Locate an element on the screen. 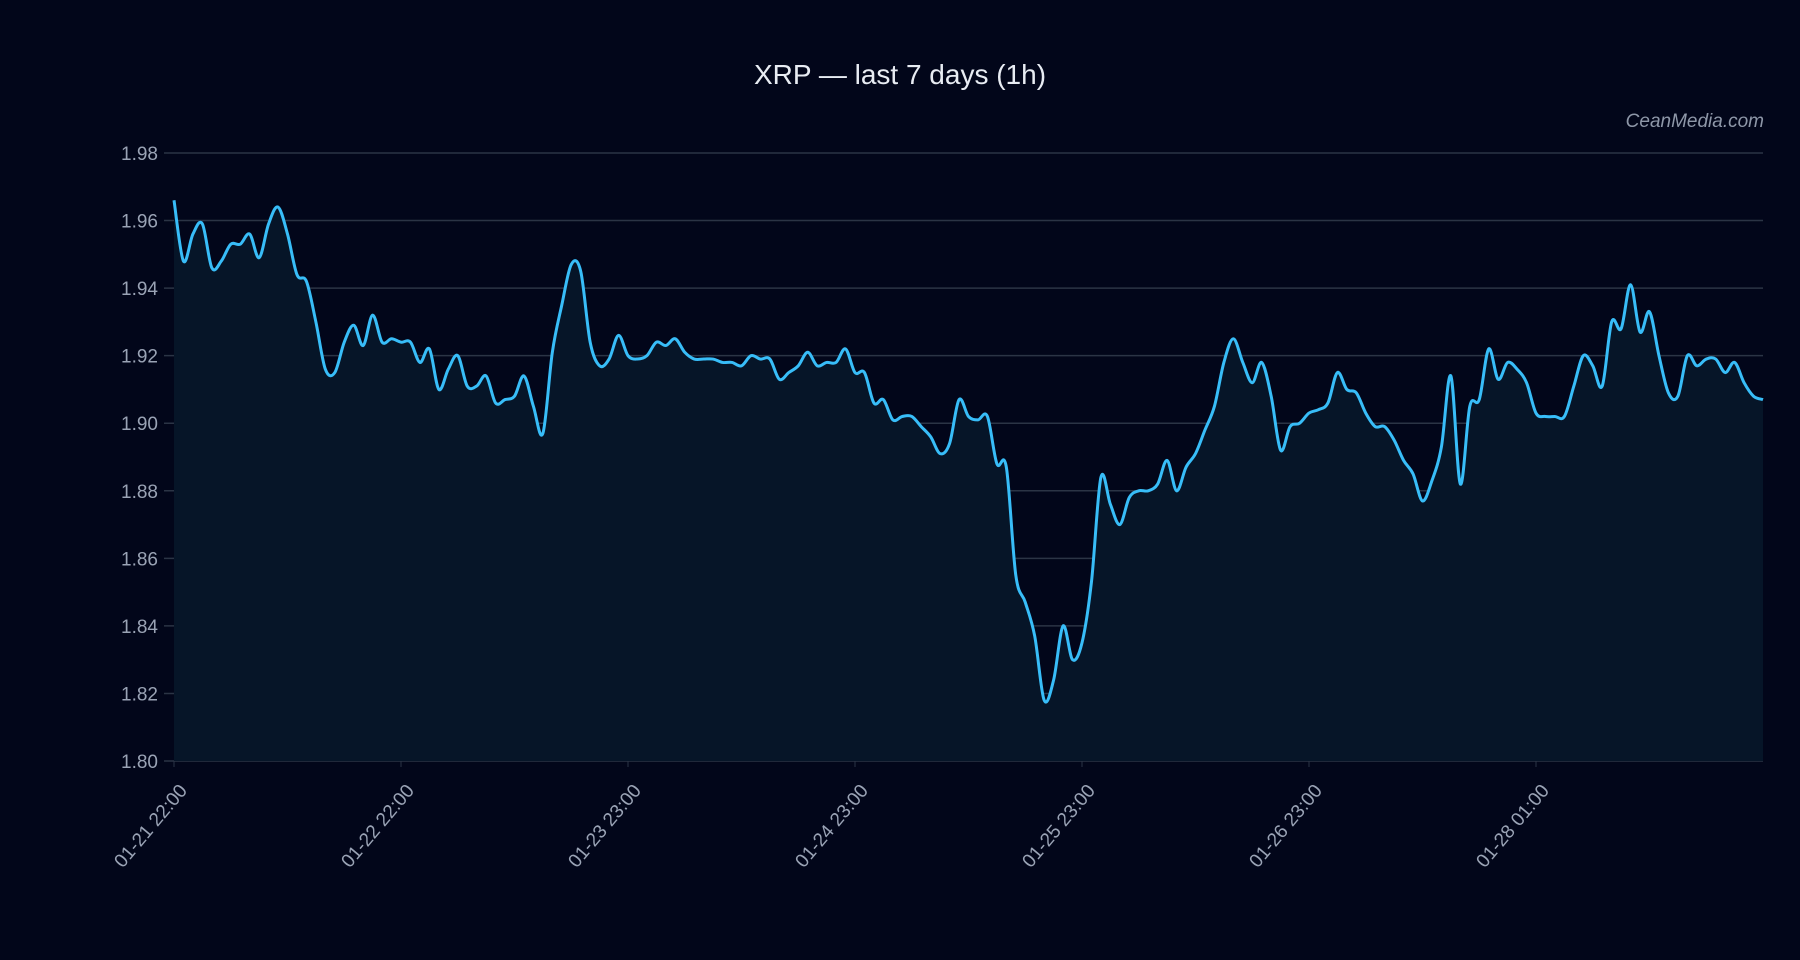  y-tick-label: 1.86 is located at coordinates (139, 559).